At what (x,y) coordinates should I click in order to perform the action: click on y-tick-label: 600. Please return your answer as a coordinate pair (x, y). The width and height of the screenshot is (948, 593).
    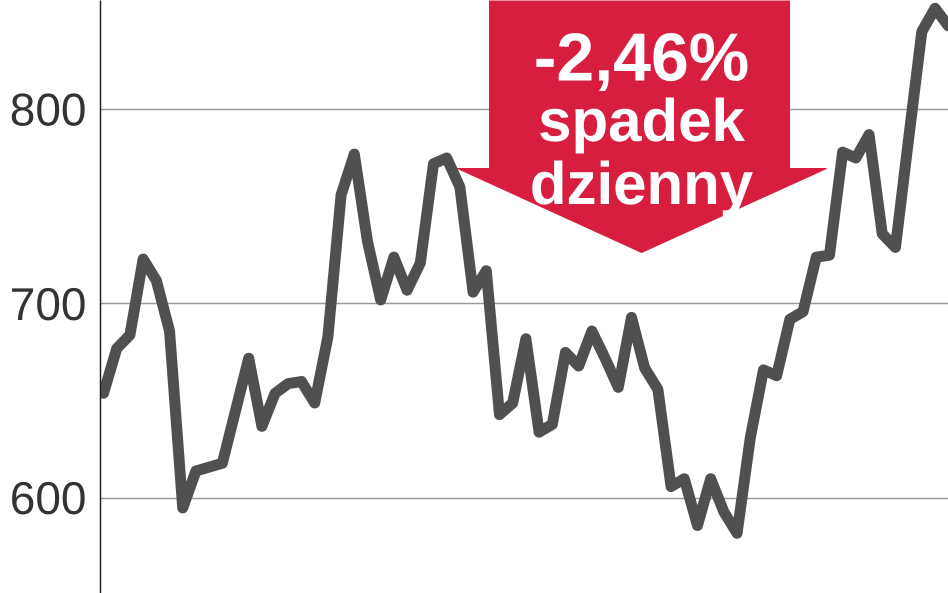
    Looking at the image, I should click on (48, 498).